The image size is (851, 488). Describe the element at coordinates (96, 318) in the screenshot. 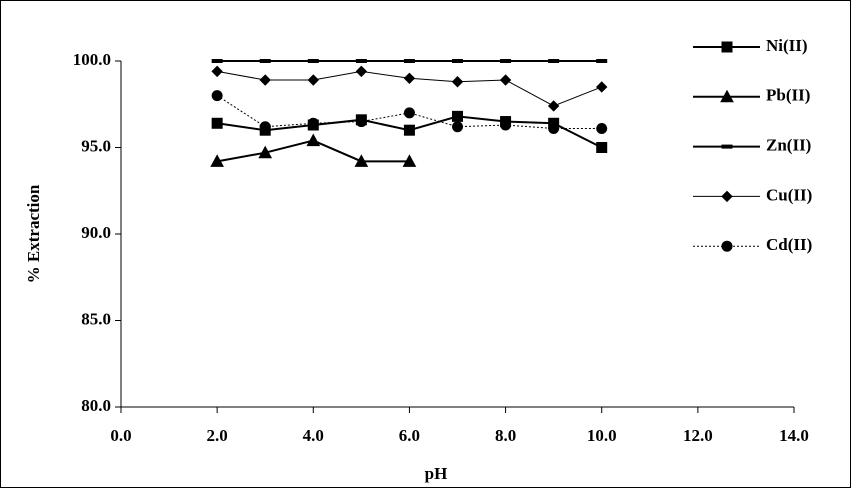

I see `y-tick-label: 85.0` at that location.